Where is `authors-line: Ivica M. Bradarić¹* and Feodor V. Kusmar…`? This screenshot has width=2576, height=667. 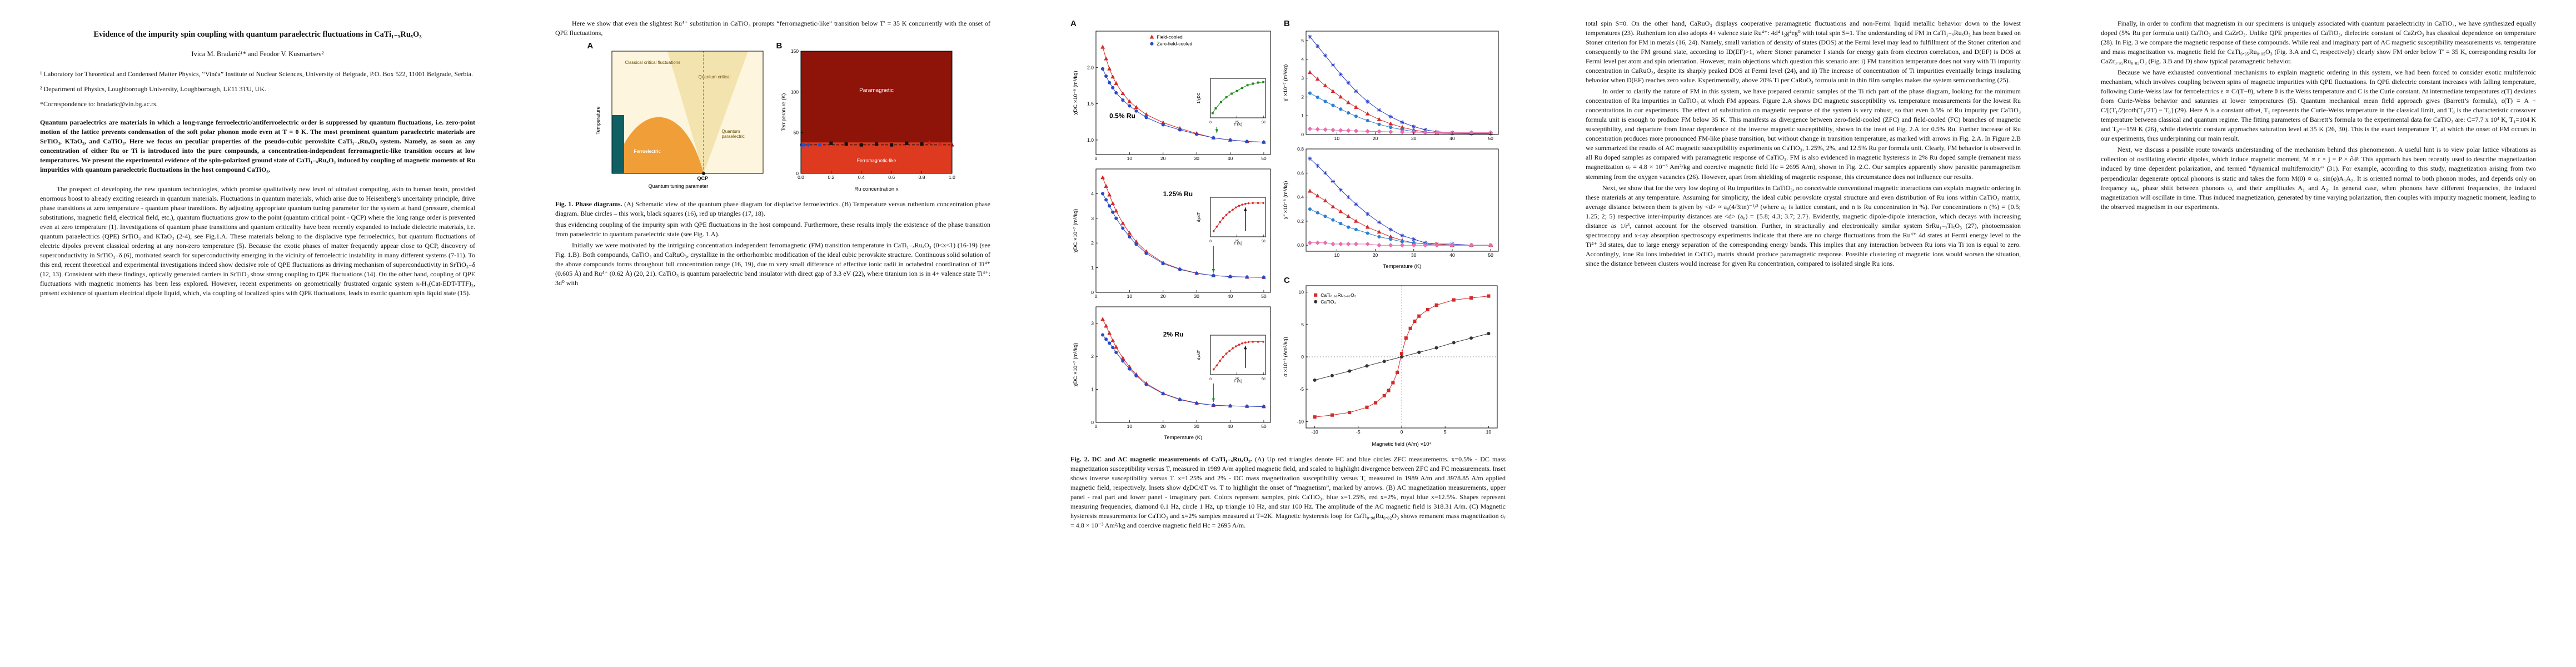
authors-line: Ivica M. Bradarić¹* and Feodor V. Kusmar… is located at coordinates (257, 53).